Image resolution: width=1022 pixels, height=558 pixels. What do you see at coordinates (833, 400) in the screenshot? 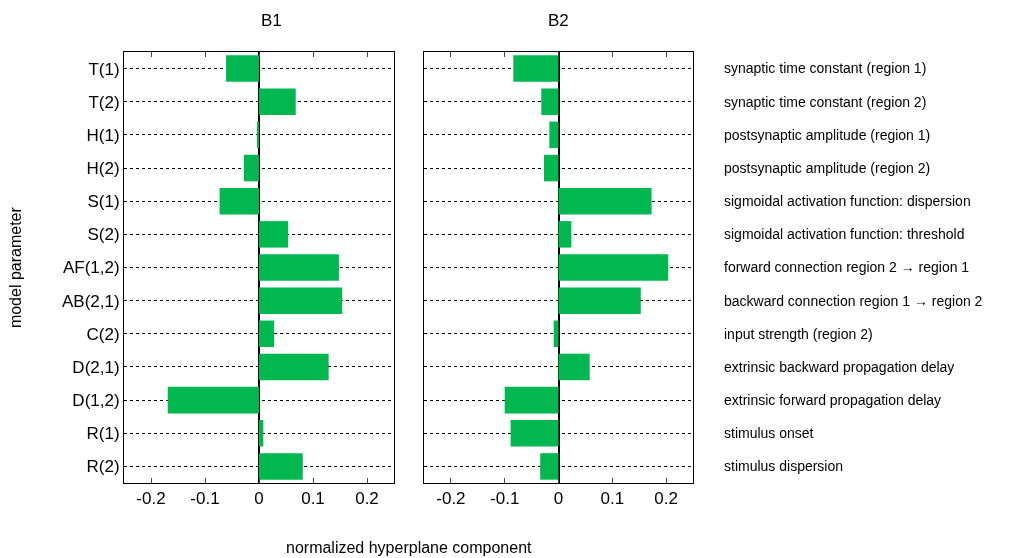
I see `y2-tick-label: extrinsic forward propagation delay` at bounding box center [833, 400].